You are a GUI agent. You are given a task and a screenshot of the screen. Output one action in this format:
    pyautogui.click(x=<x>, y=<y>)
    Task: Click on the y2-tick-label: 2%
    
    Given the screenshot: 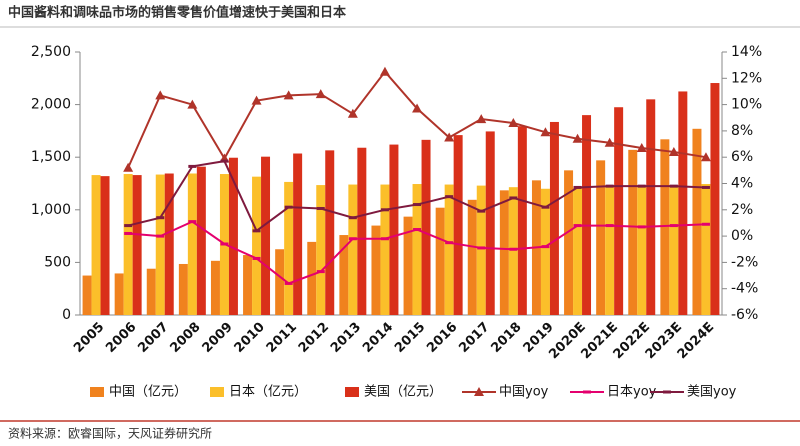 What is the action you would take?
    pyautogui.click(x=742, y=210)
    